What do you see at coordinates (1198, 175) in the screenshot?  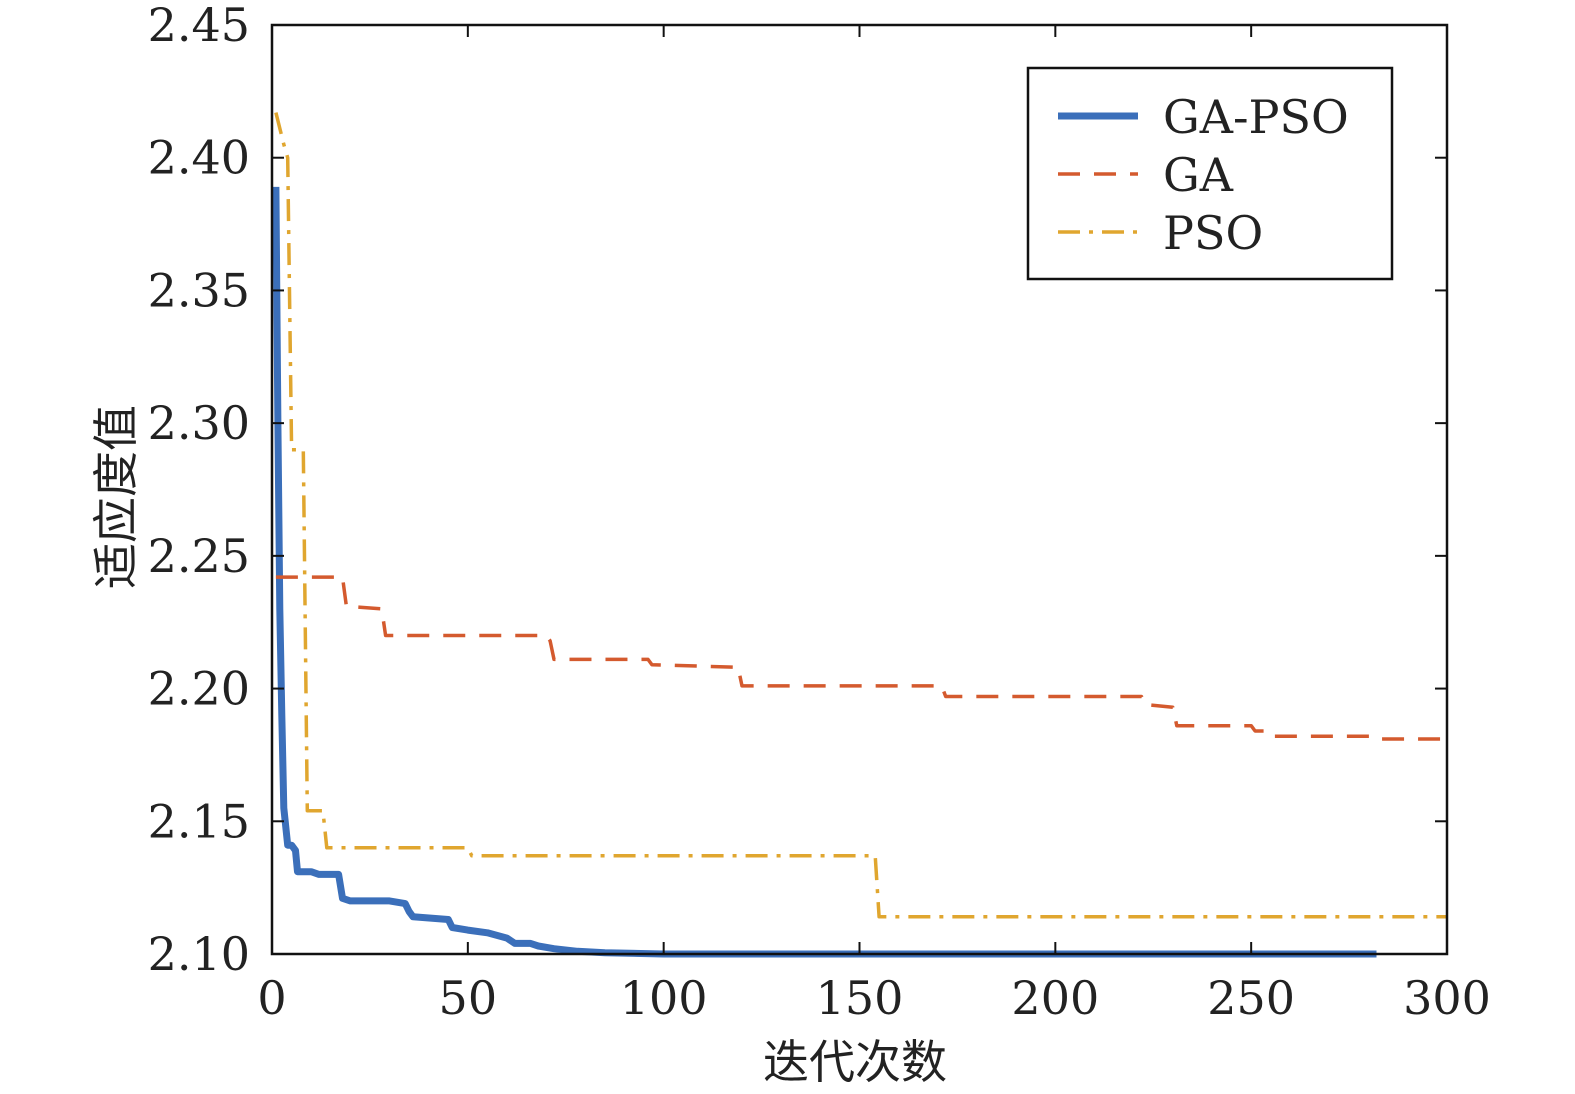 I see `legend-label-ga: GA` at bounding box center [1198, 175].